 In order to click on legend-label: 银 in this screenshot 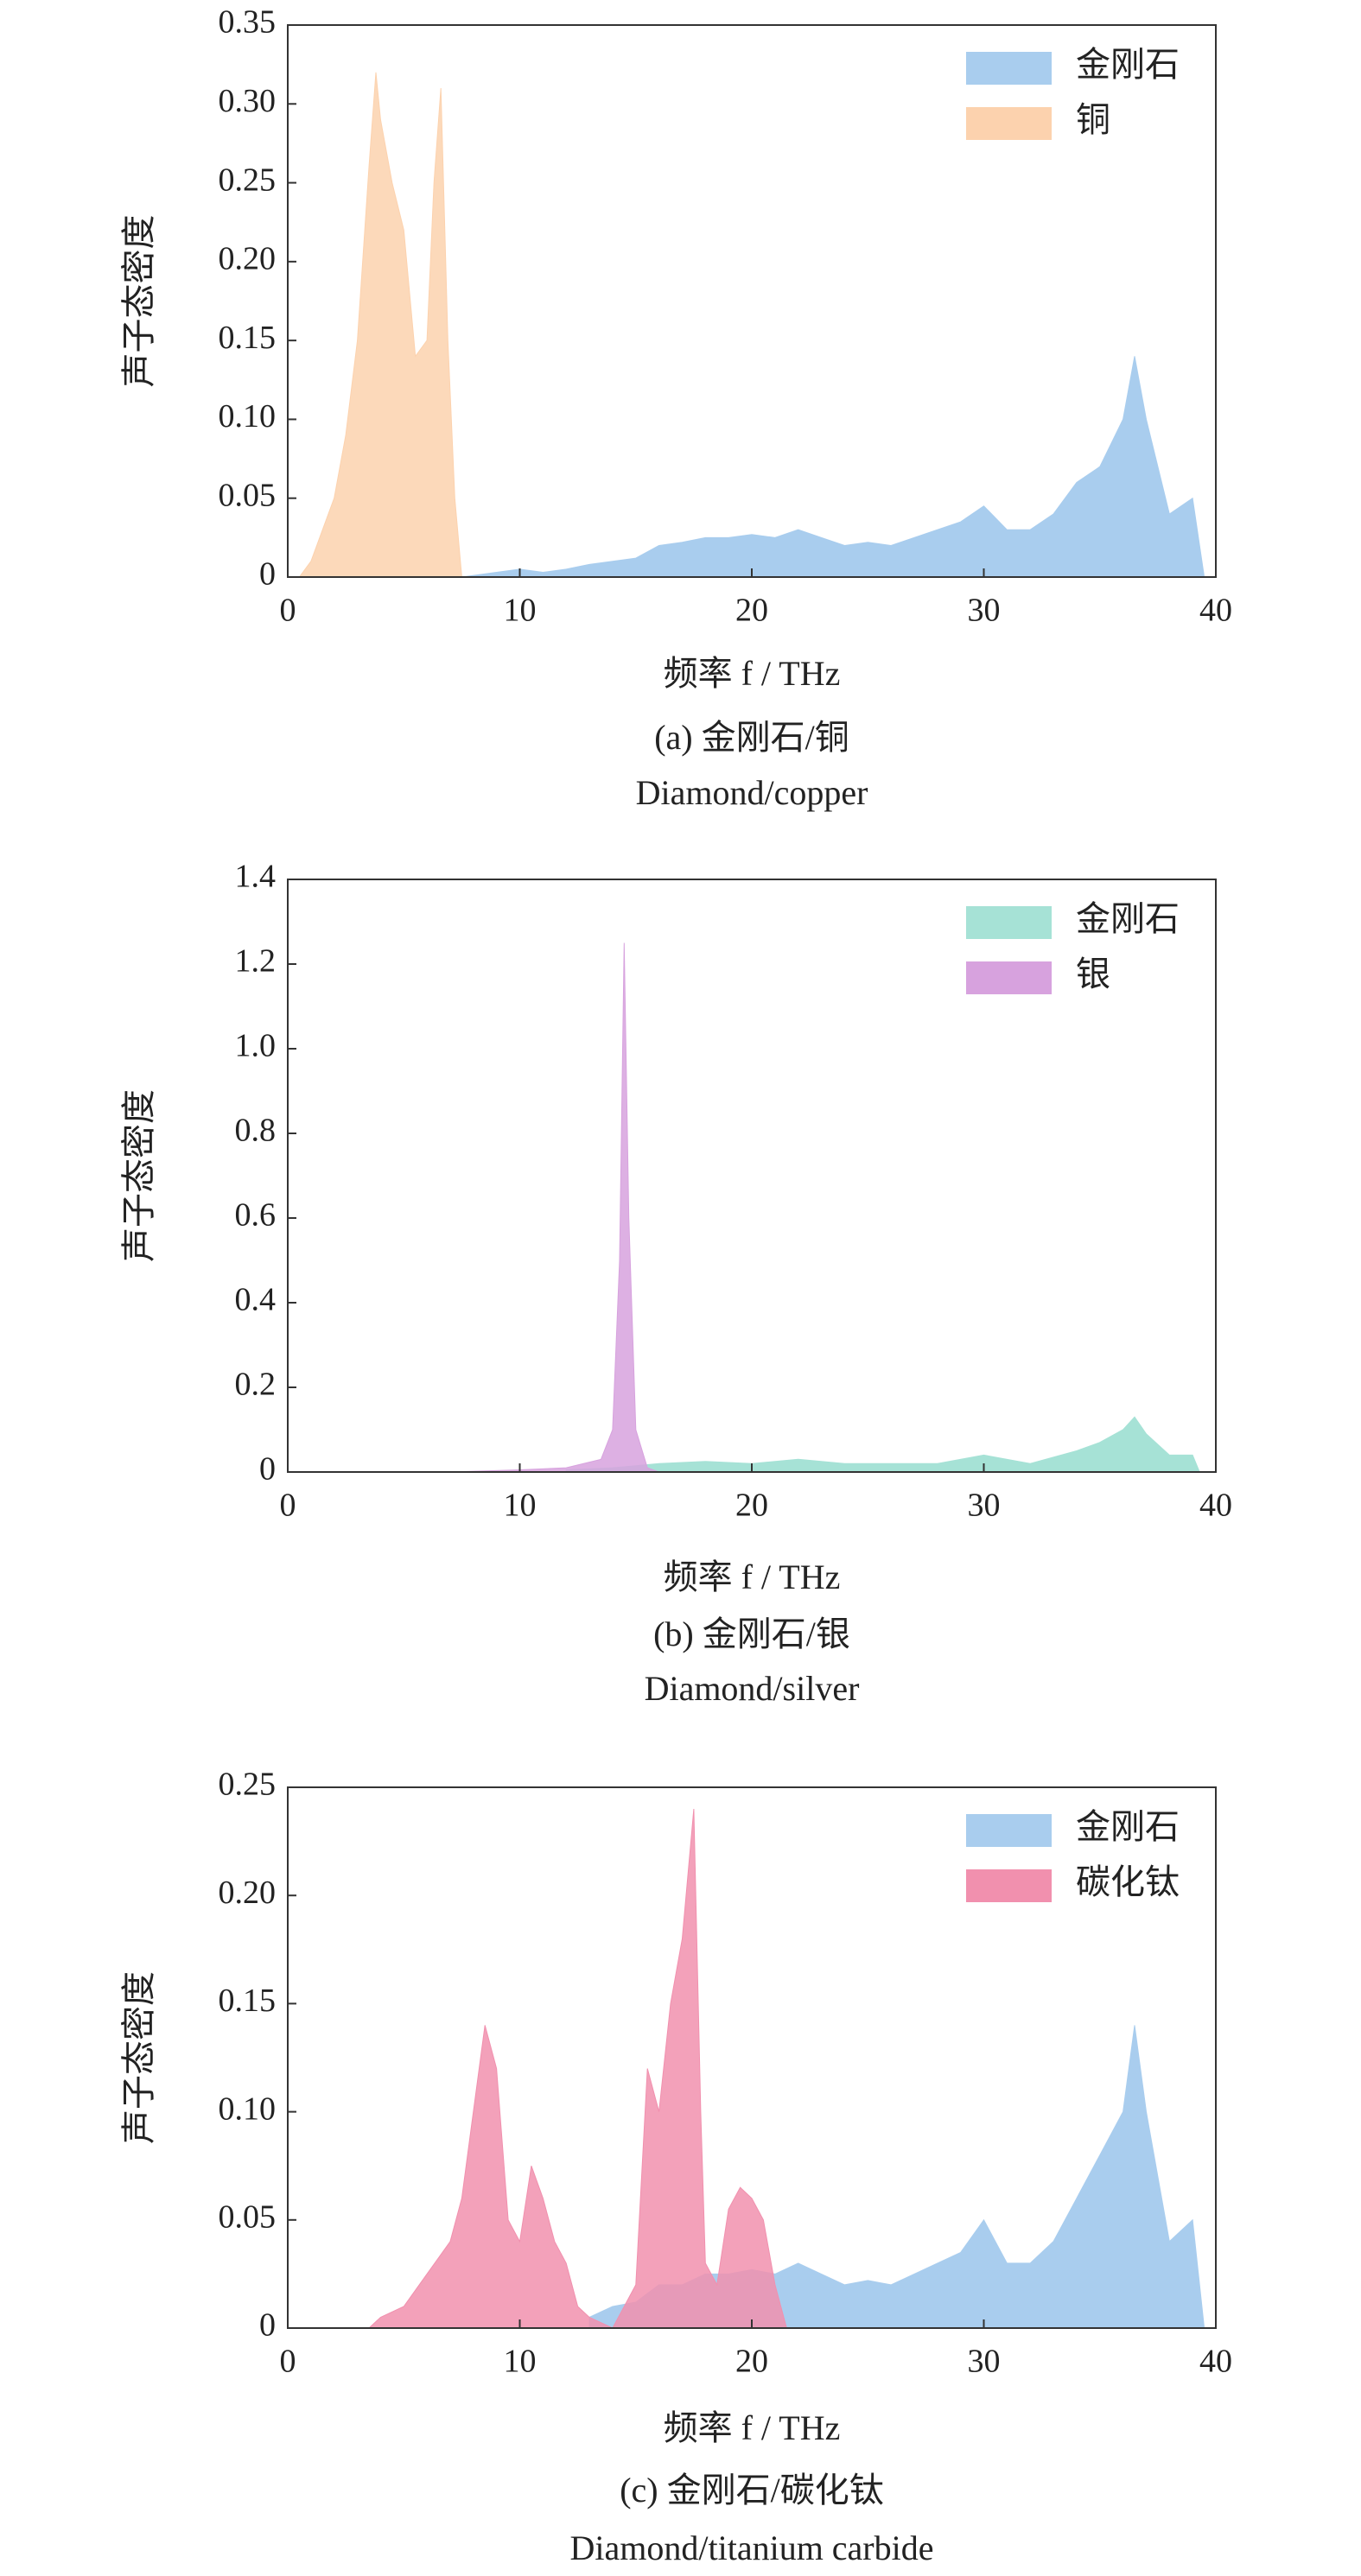, I will do `click(1093, 974)`.